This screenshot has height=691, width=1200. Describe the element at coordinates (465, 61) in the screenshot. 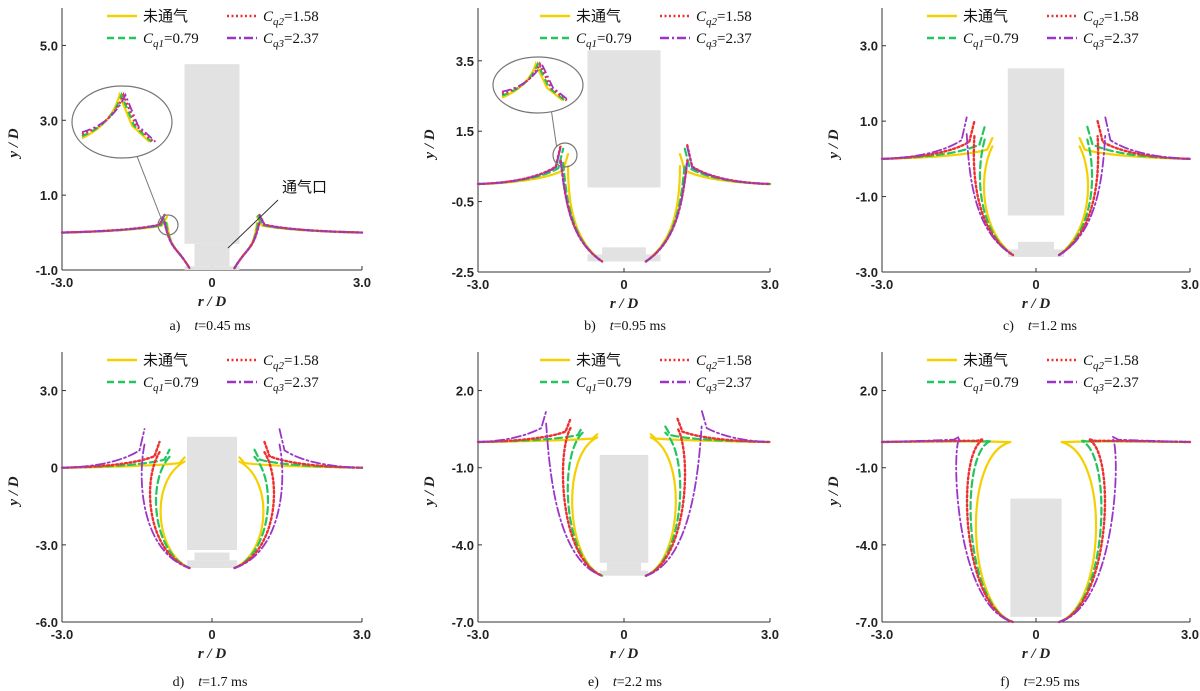

I see `y-tick-label: 3.5` at that location.